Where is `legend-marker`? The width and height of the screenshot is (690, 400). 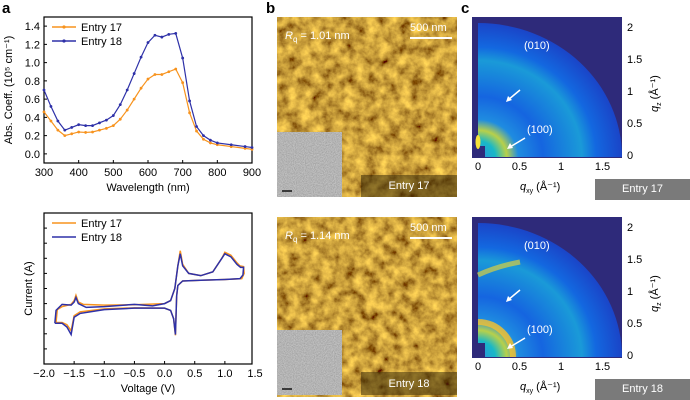
legend-marker is located at coordinates (64, 41).